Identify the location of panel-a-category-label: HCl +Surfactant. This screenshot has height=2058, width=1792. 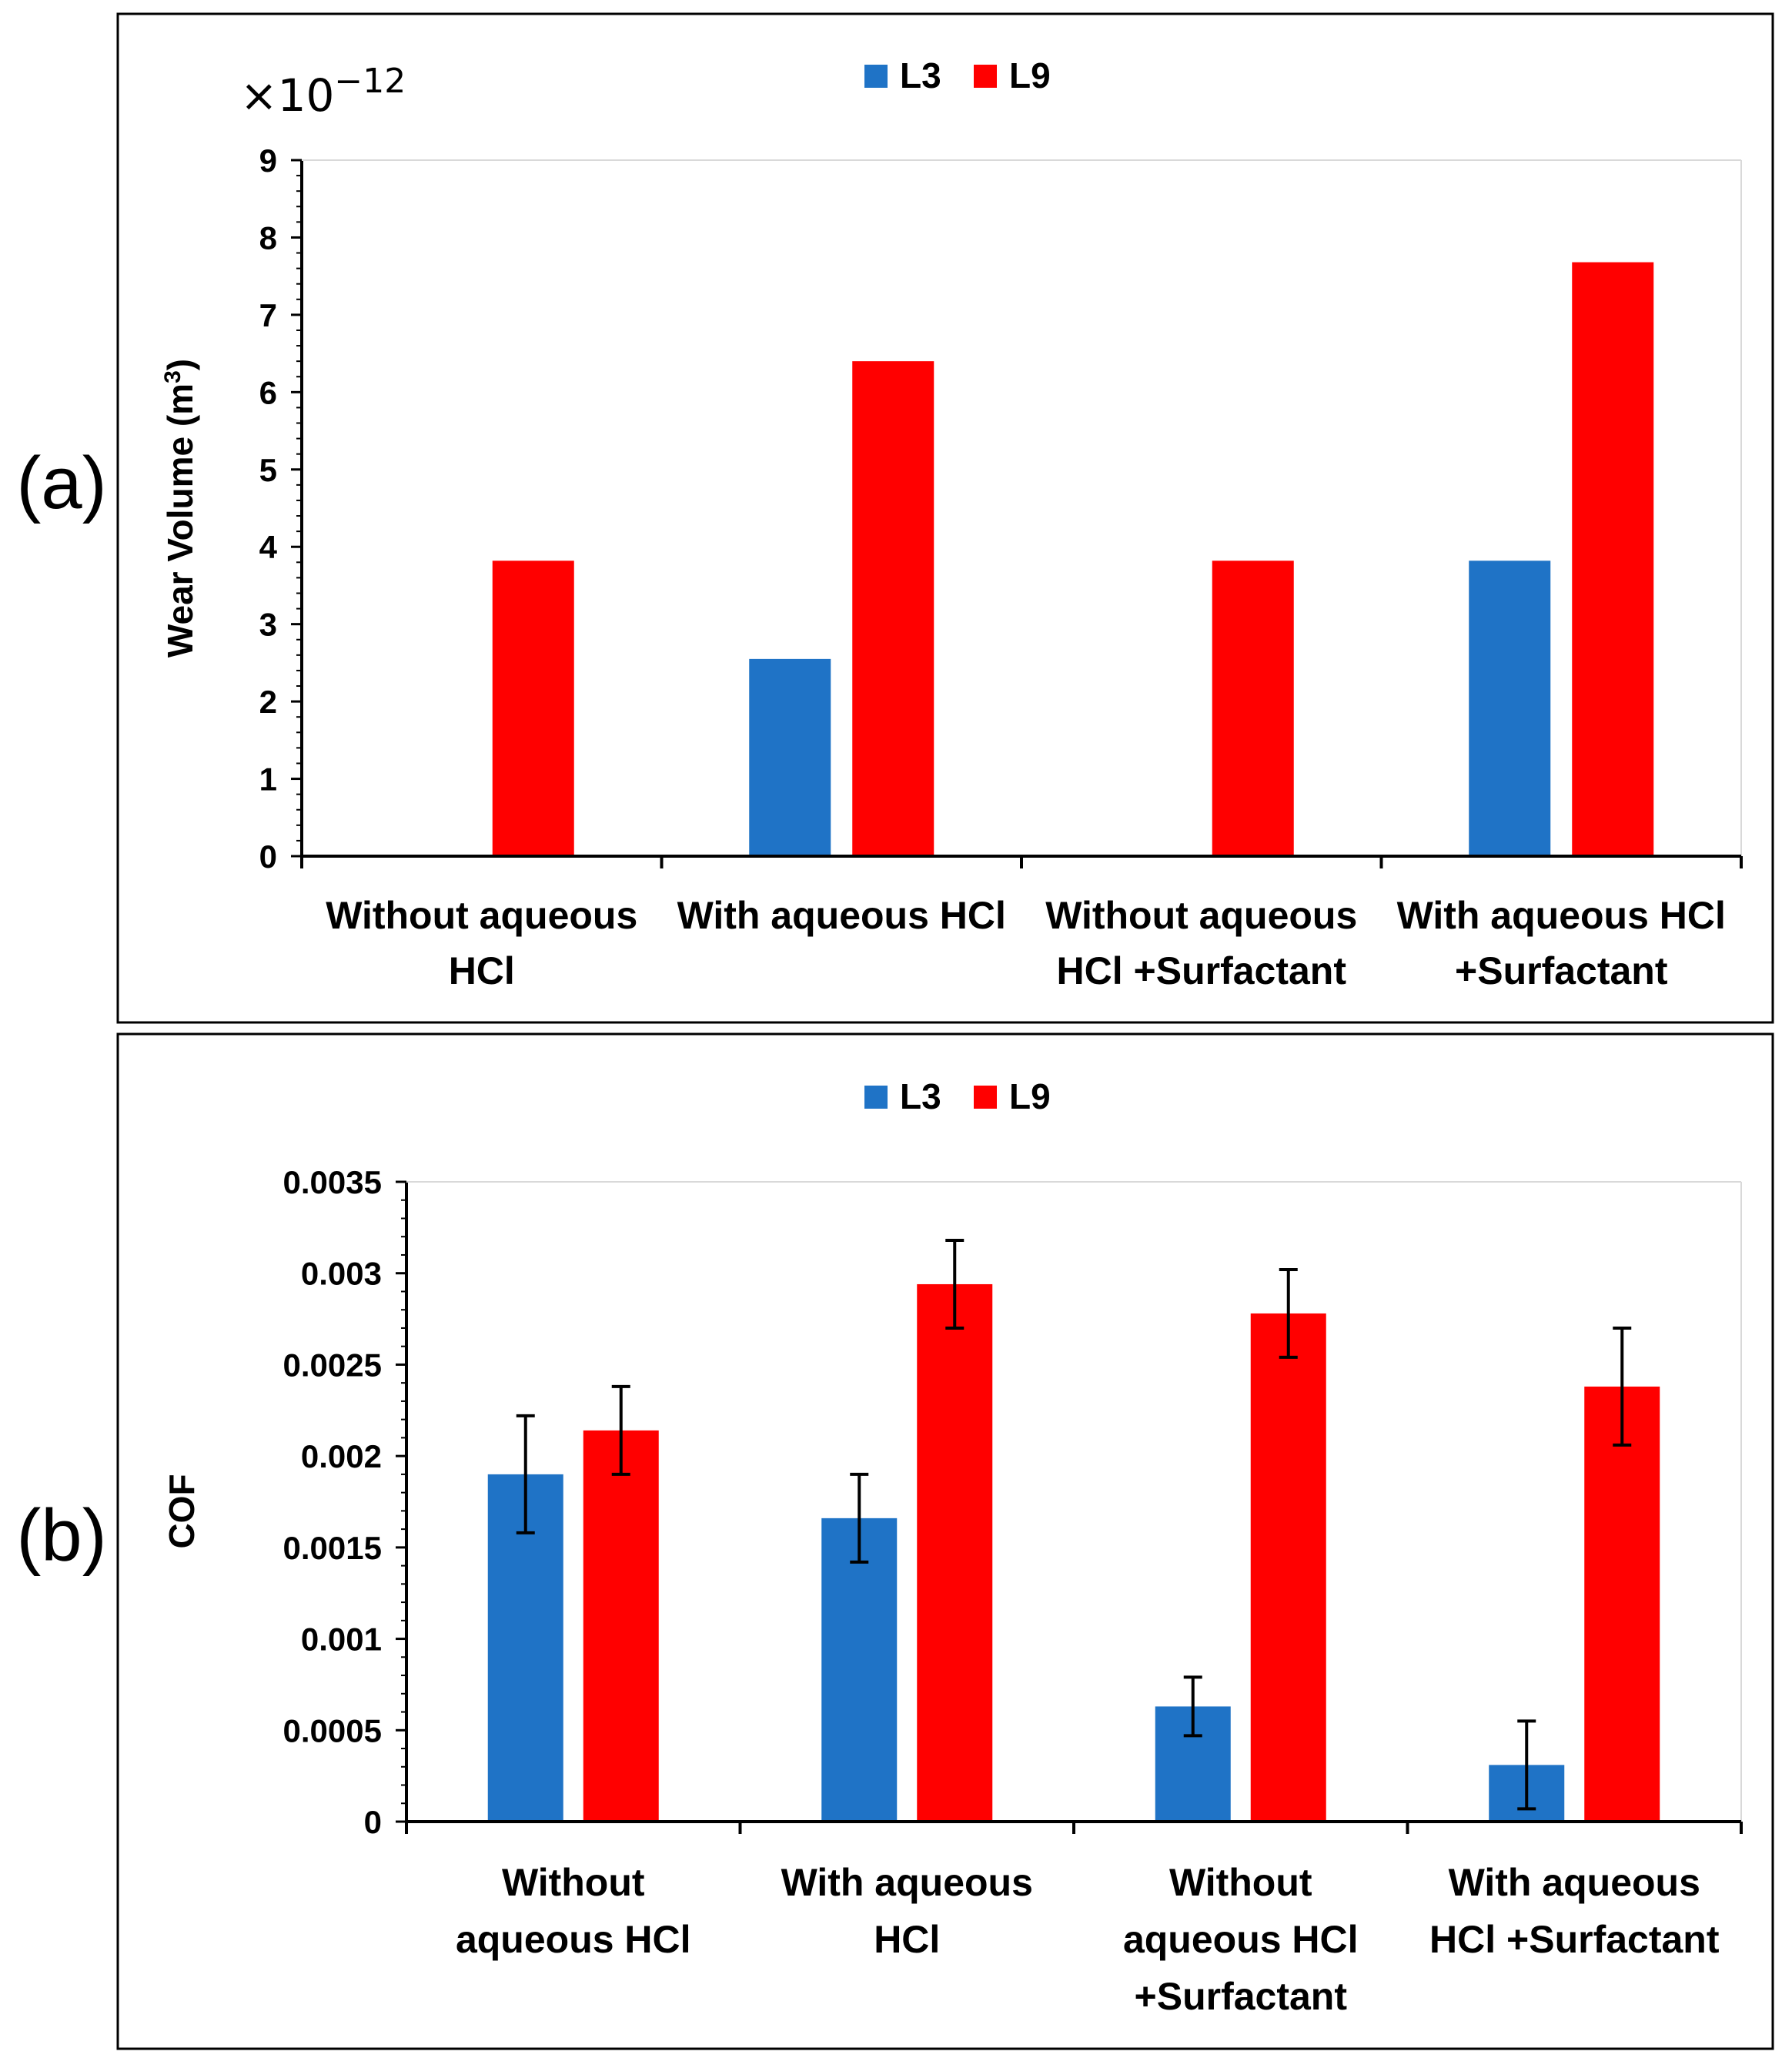
(1202, 971).